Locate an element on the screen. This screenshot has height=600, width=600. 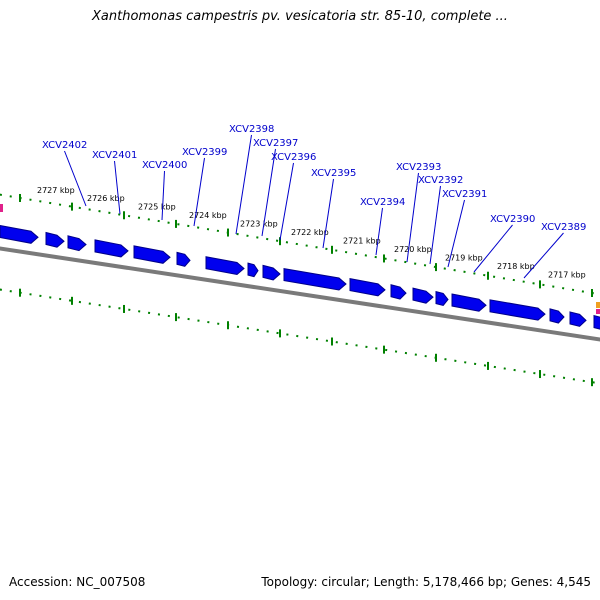
kbp-label: 2717 kbp is located at coordinates (567, 275).